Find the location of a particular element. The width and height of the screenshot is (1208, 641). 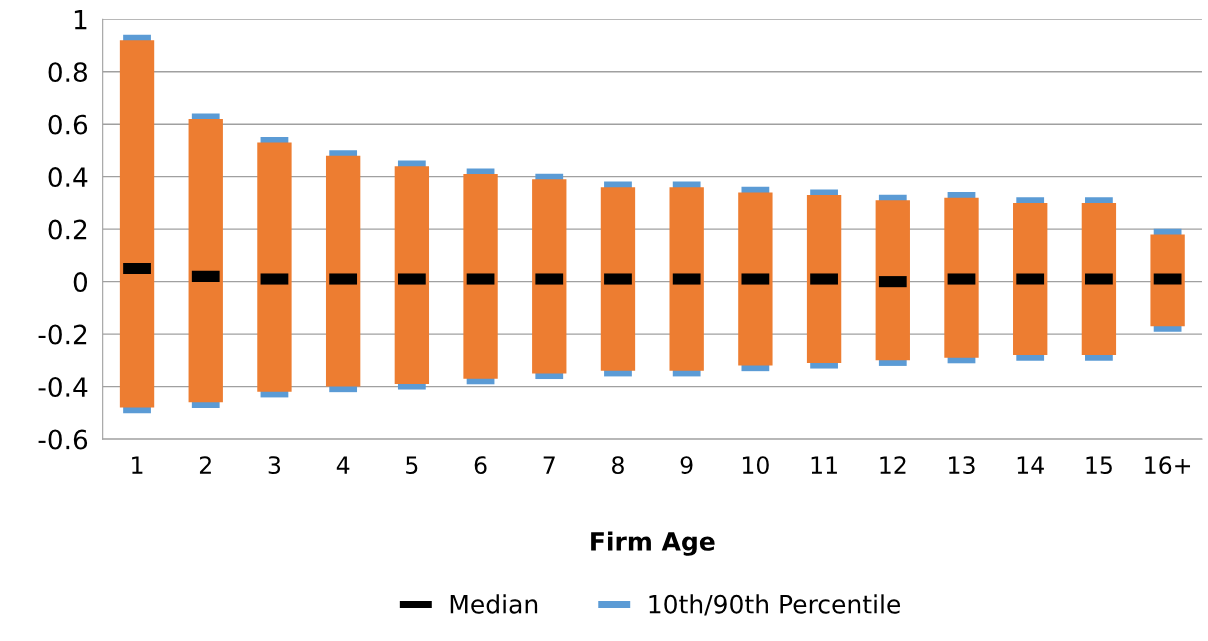

y-tick-label: -0.4 is located at coordinates (63, 387).